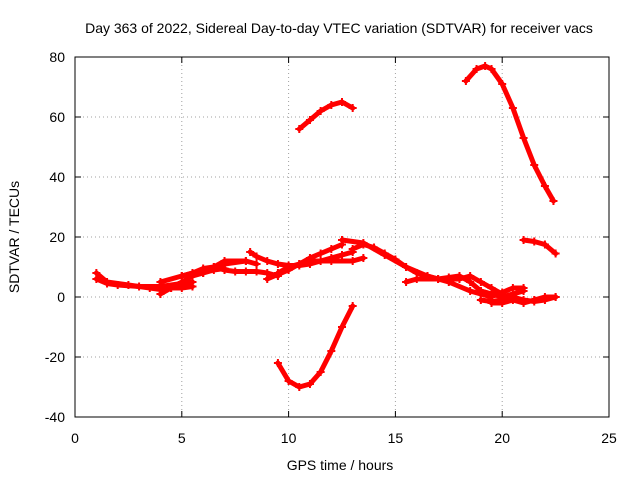 The width and height of the screenshot is (640, 480). I want to click on x-tick-label: 15, so click(396, 438).